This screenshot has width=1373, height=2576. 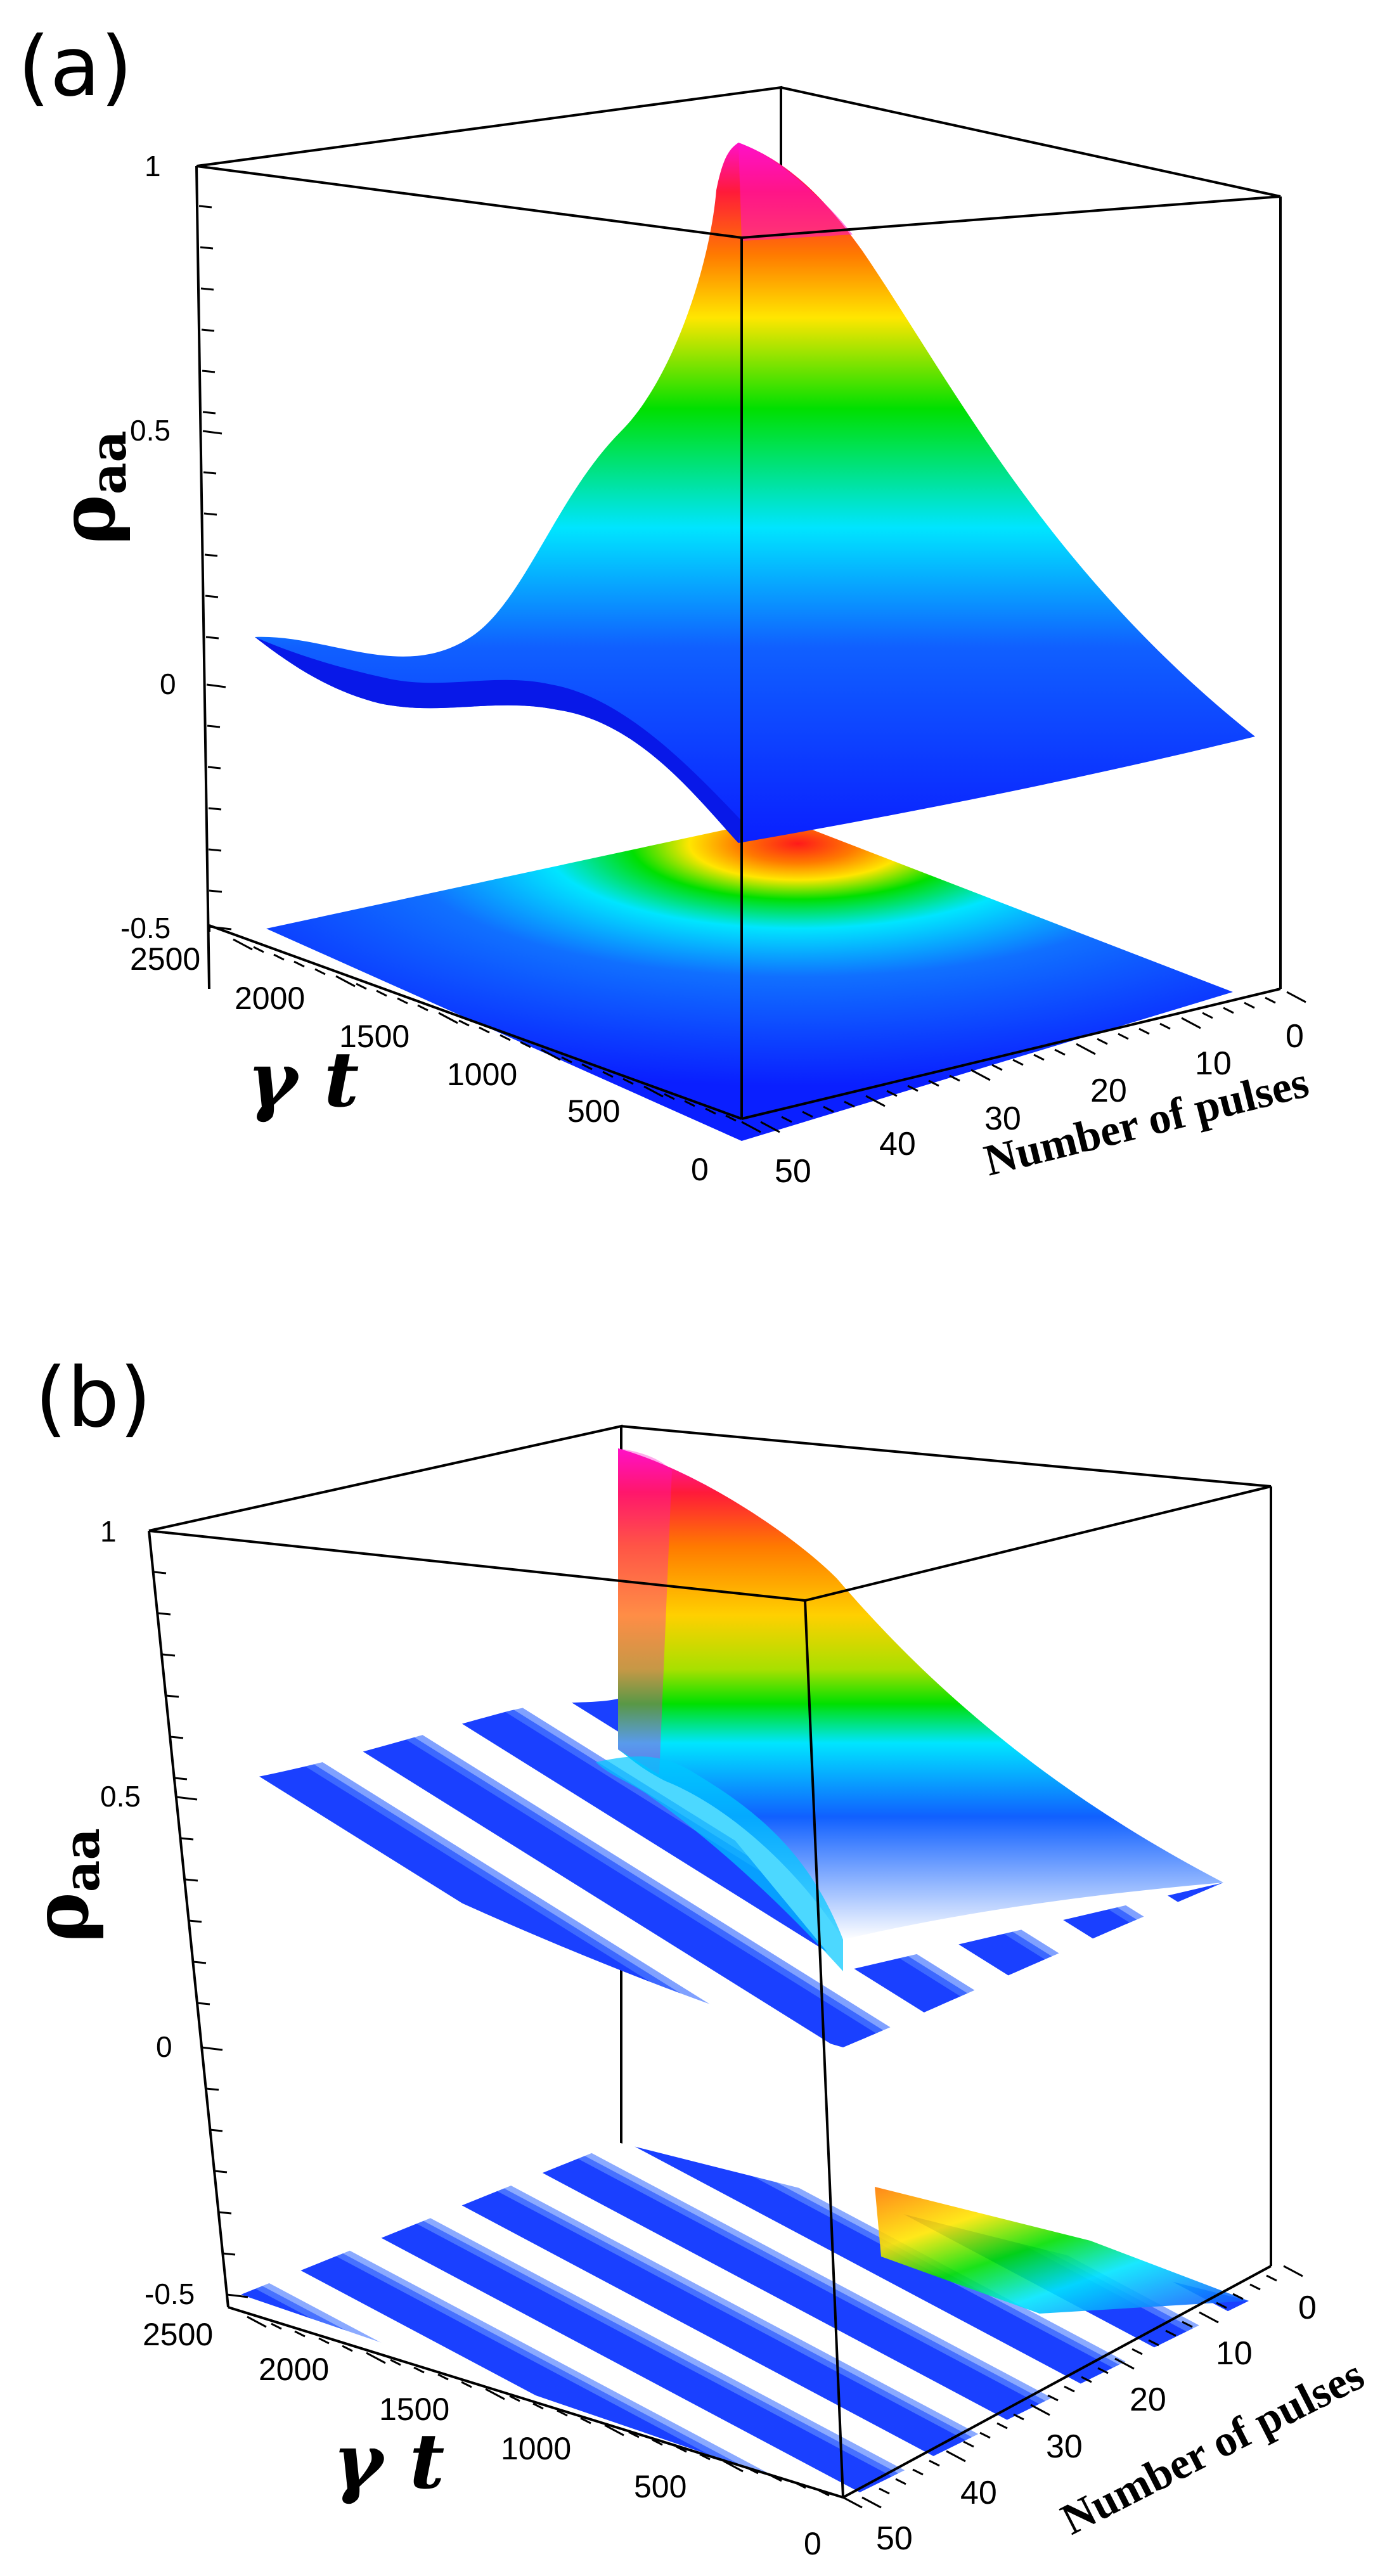 What do you see at coordinates (1146, 1121) in the screenshot?
I see `panel-a-n-label: Number of pulses` at bounding box center [1146, 1121].